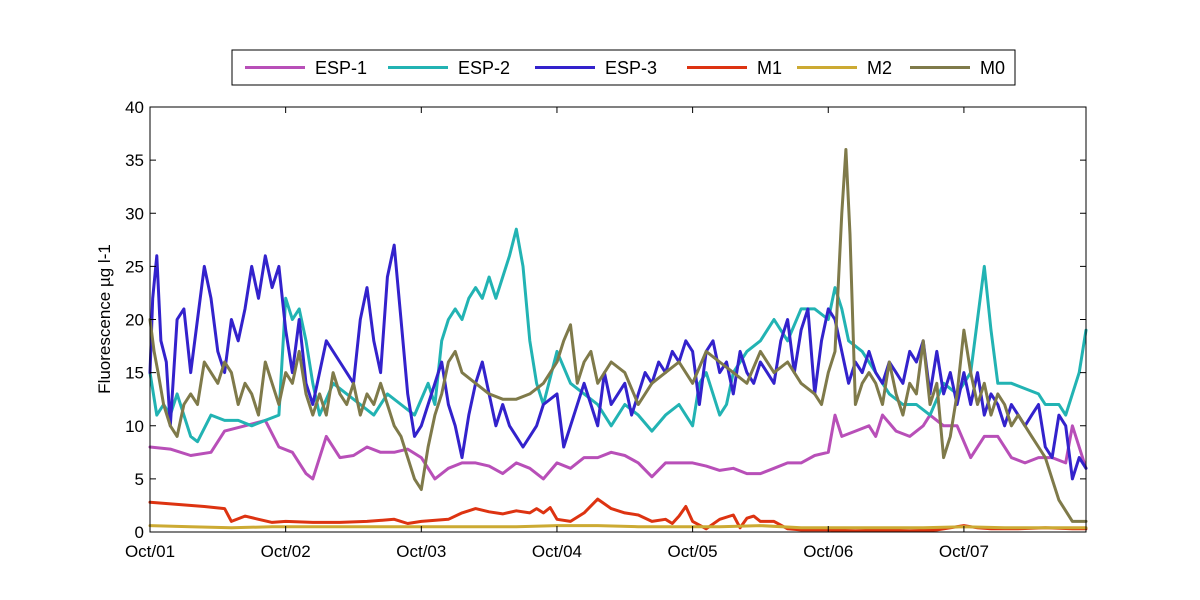 This screenshot has width=1200, height=600. I want to click on x-tick-label: Oct/06, so click(828, 551).